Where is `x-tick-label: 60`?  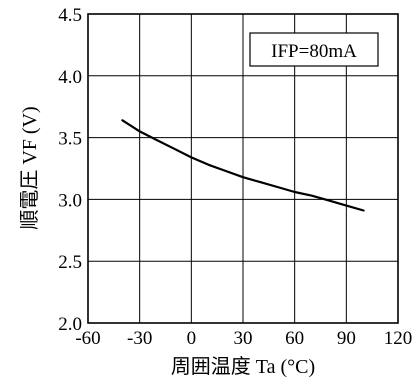 x-tick-label: 60 is located at coordinates (294, 338).